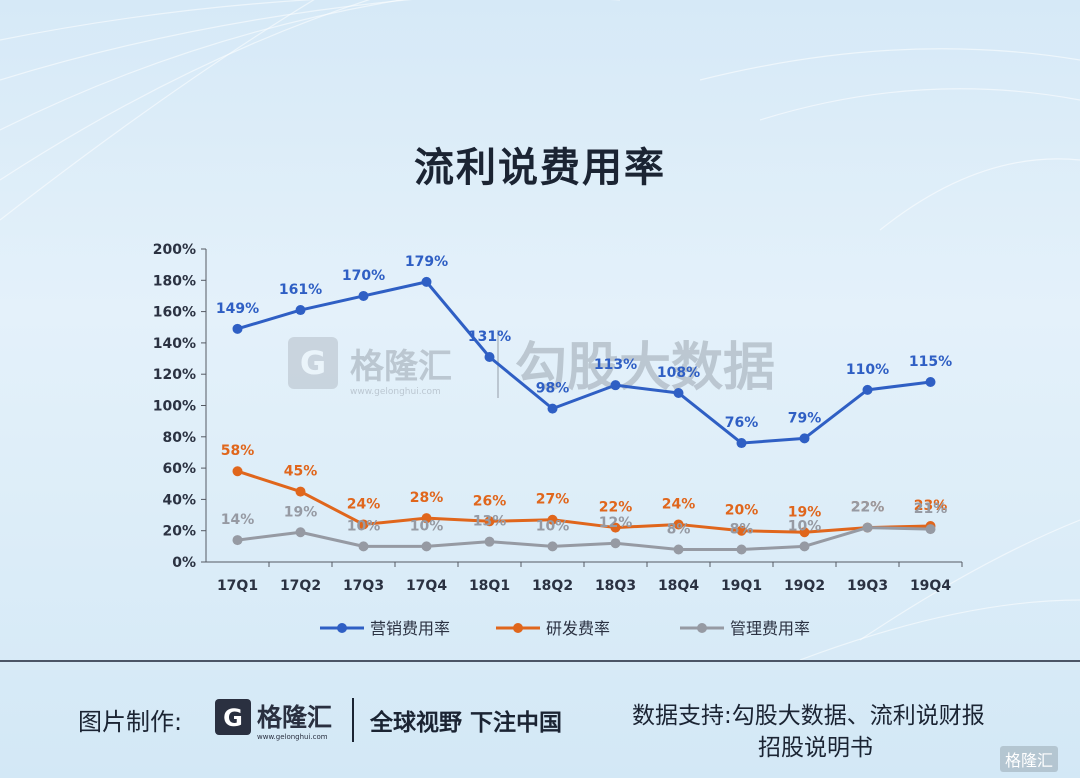 The image size is (1080, 778). What do you see at coordinates (174, 281) in the screenshot?
I see `y-tick-label: 180%` at bounding box center [174, 281].